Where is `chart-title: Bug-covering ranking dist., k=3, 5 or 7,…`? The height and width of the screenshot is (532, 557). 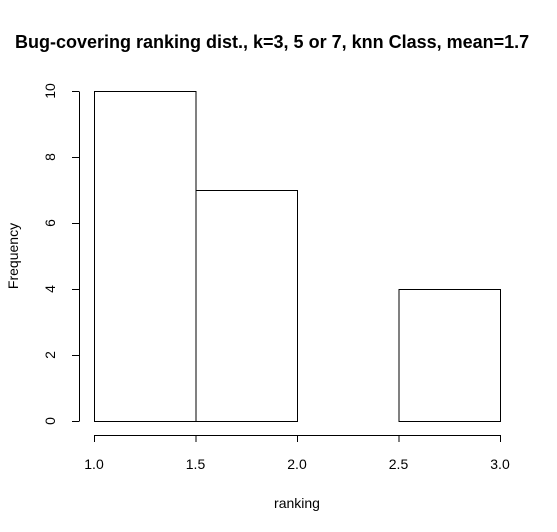 chart-title: Bug-covering ranking dist., k=3, 5 or 7,… is located at coordinates (272, 42).